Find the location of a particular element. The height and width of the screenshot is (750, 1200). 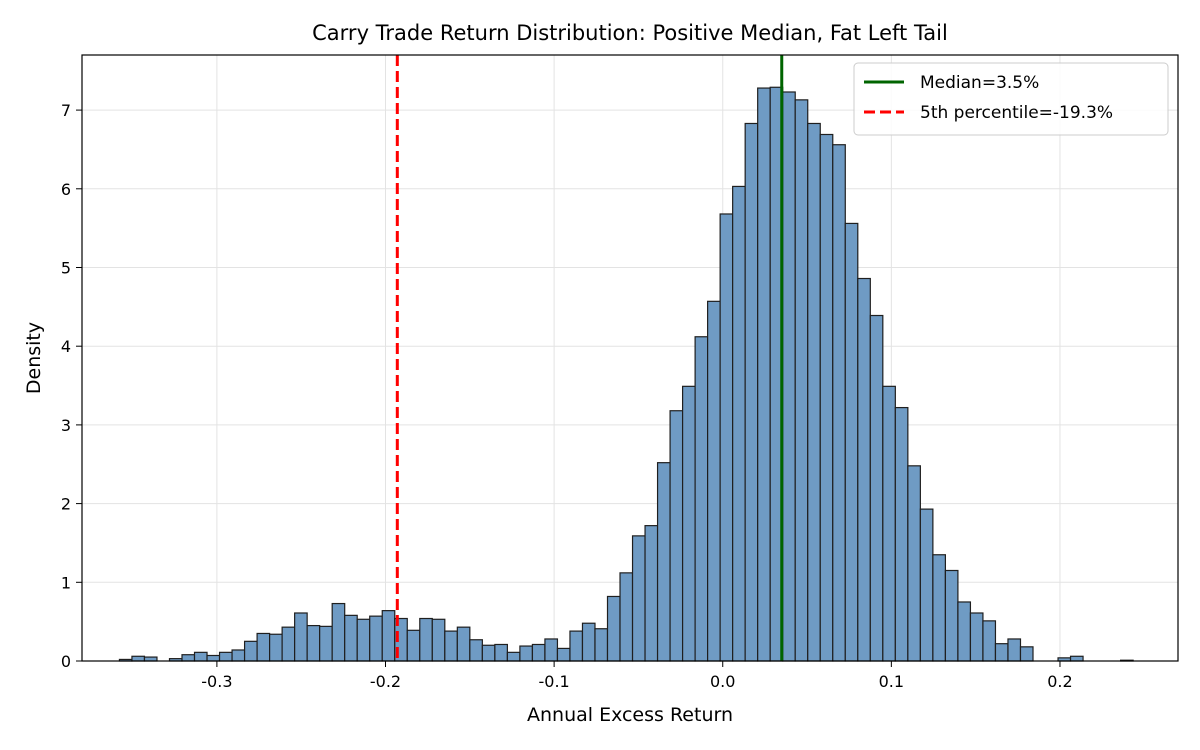

x-tick-label: 0.0 is located at coordinates (722, 681).